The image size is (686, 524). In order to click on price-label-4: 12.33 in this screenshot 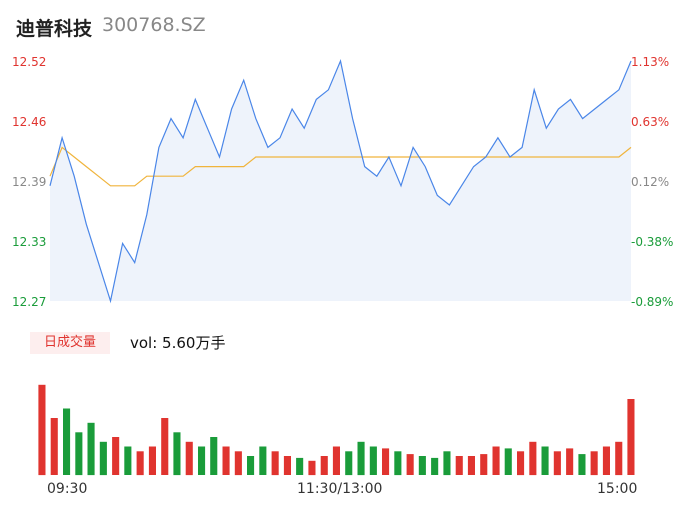, I will do `click(29, 242)`.